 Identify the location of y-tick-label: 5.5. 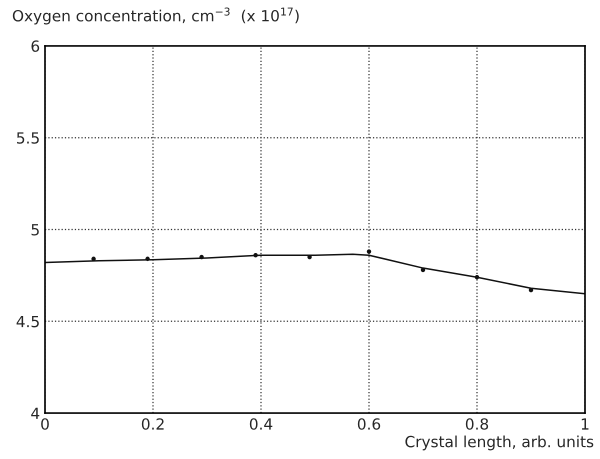
(28, 138).